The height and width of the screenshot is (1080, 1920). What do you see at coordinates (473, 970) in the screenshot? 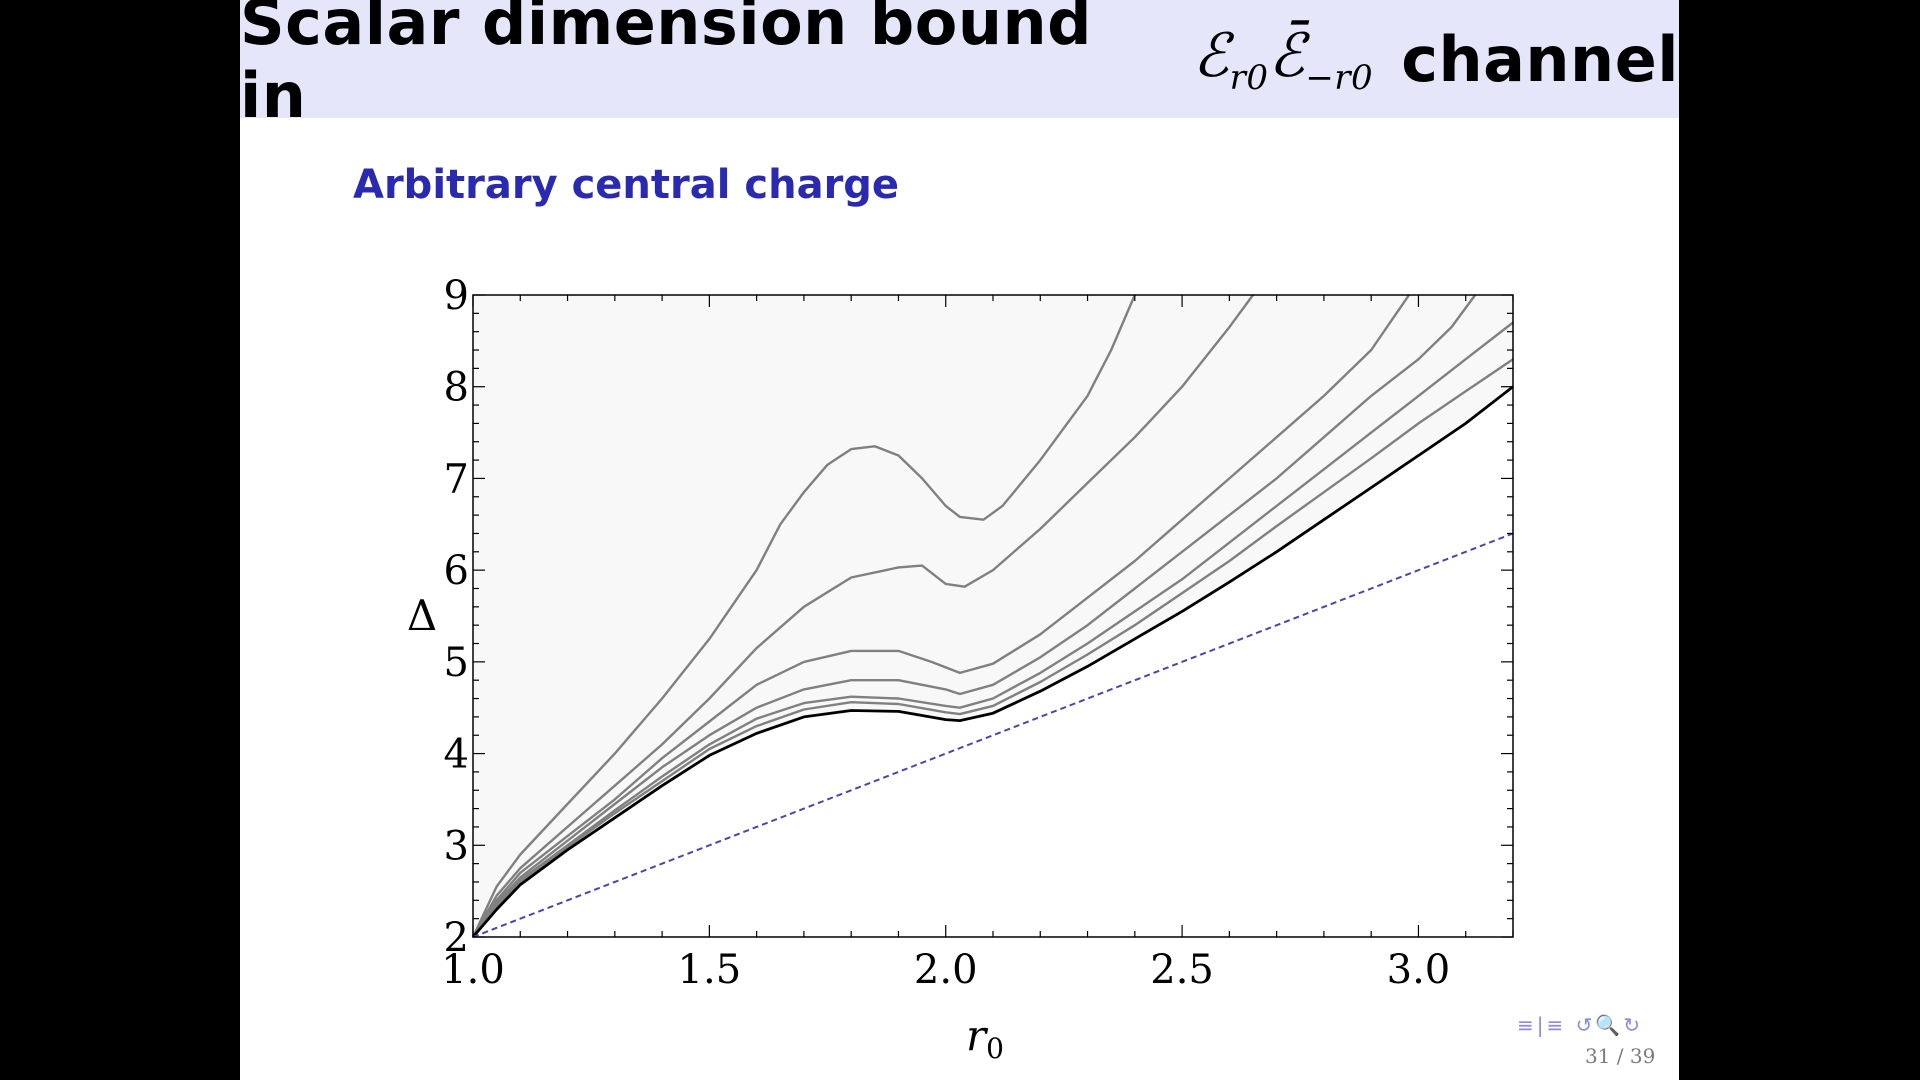
I see `x-tick-label: 1.0` at bounding box center [473, 970].